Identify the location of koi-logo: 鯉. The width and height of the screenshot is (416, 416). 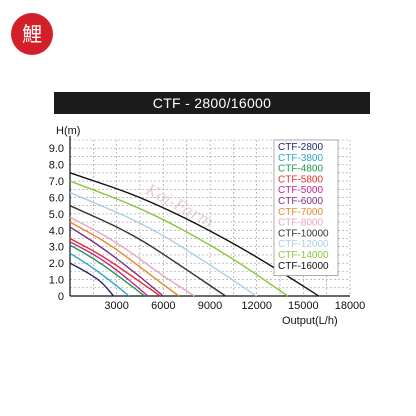
(32, 34).